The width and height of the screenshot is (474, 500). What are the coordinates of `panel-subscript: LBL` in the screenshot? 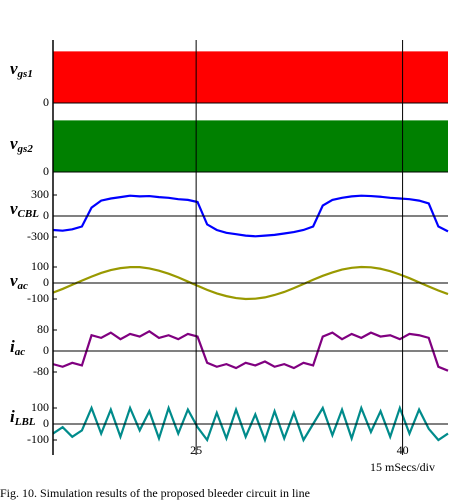 It's located at (25, 422).